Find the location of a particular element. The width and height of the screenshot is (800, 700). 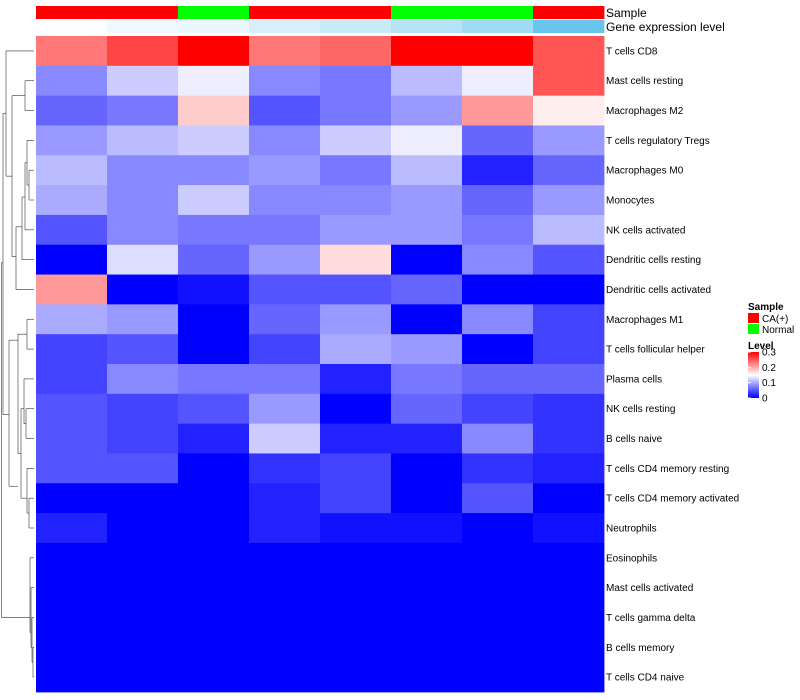

row-label: B cells memory is located at coordinates (640, 648).